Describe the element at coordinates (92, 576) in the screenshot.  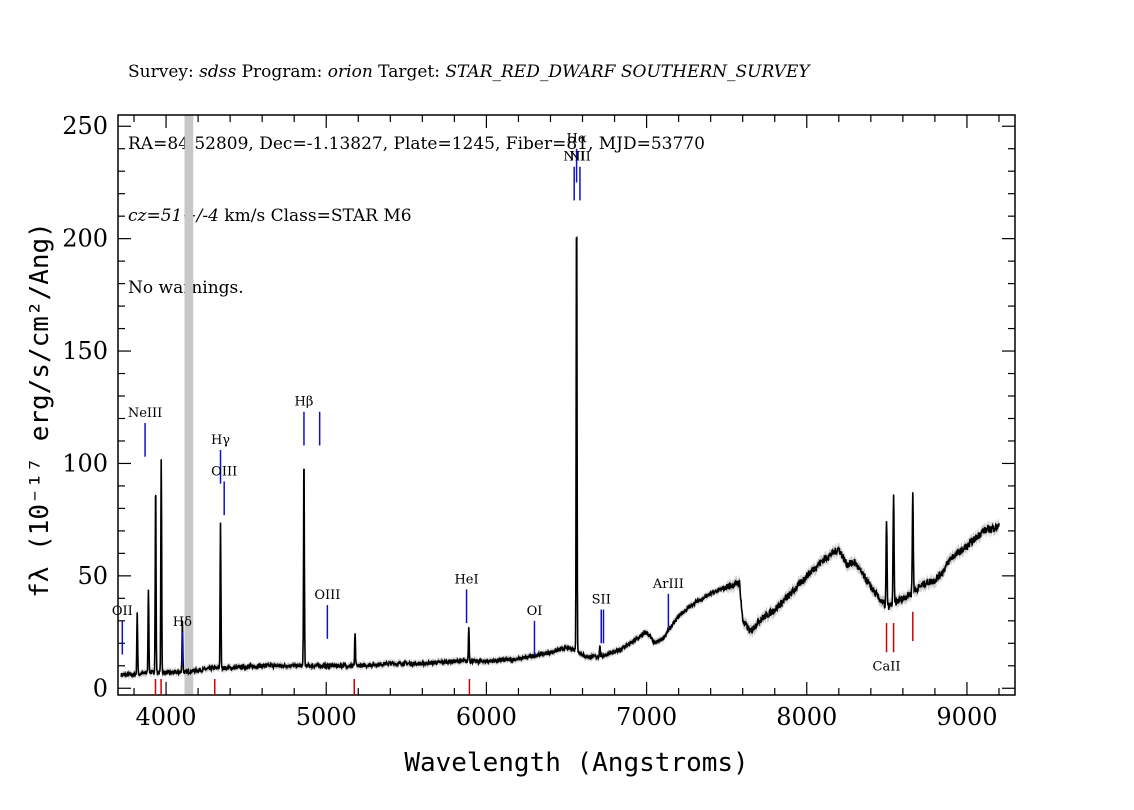
I see `y-tick-label: 50` at that location.